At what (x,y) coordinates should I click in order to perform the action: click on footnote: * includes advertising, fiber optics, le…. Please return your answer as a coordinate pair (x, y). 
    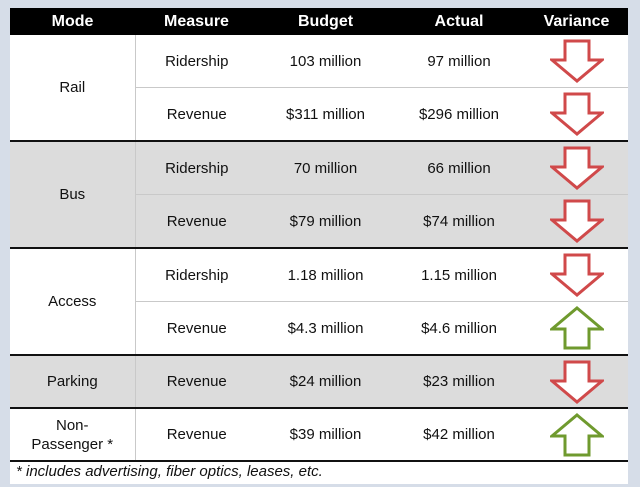
    Looking at the image, I should click on (169, 471).